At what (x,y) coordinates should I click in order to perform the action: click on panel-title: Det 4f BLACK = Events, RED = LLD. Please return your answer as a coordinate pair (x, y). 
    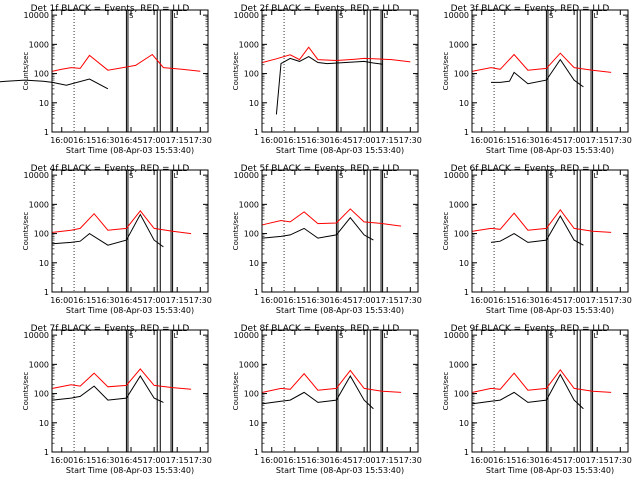
    Looking at the image, I should click on (110, 169).